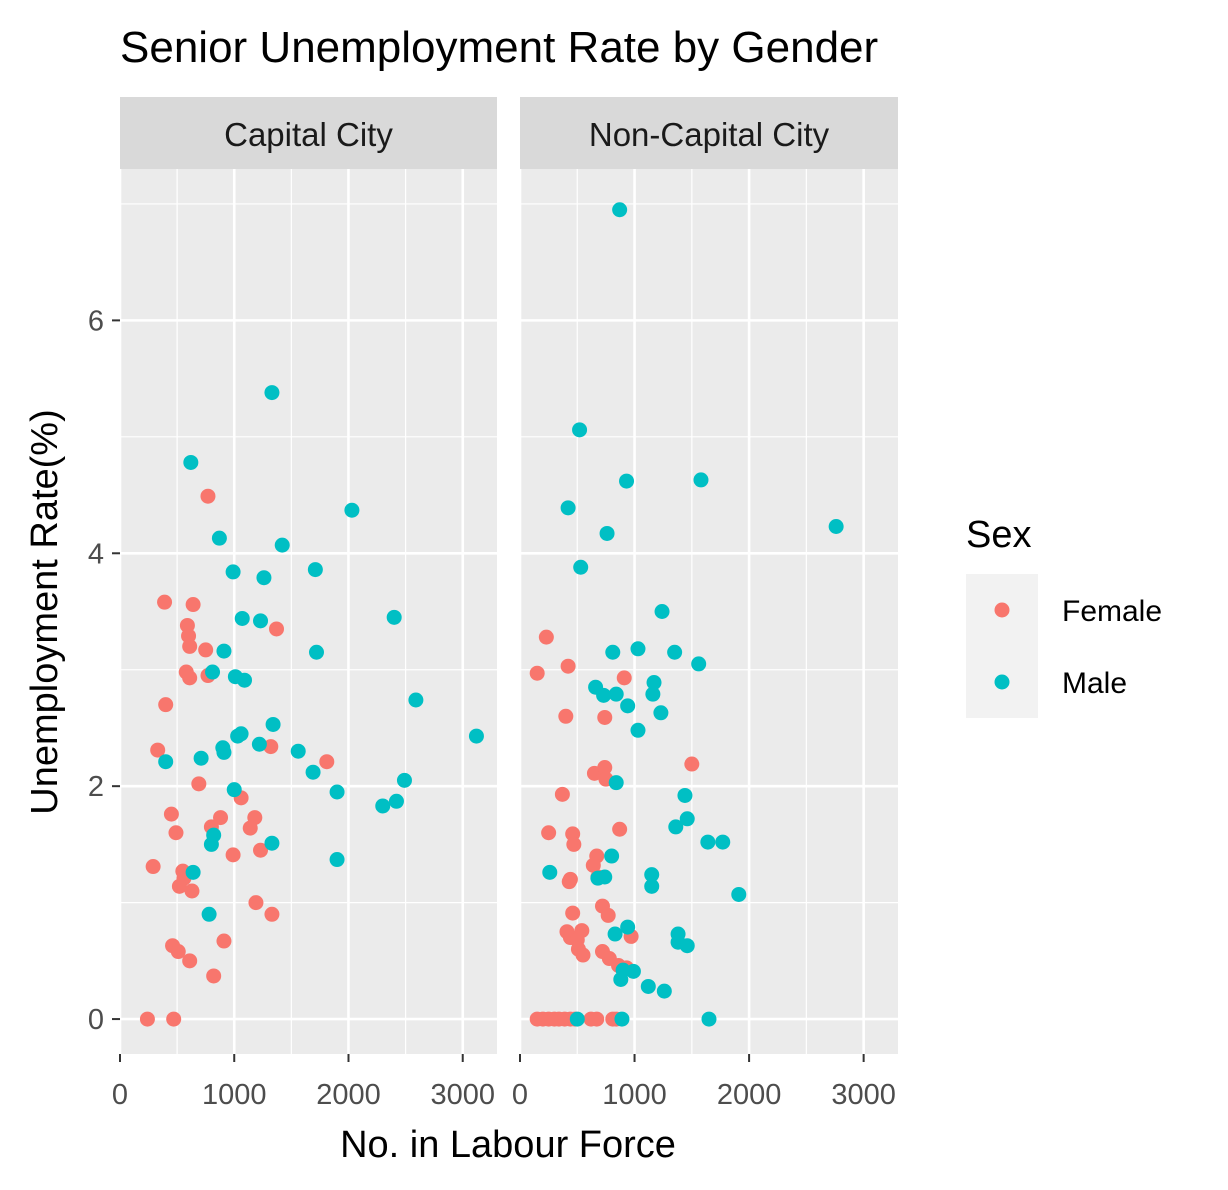 The image size is (1228, 1190). I want to click on y-tick-label: 2, so click(96, 787).